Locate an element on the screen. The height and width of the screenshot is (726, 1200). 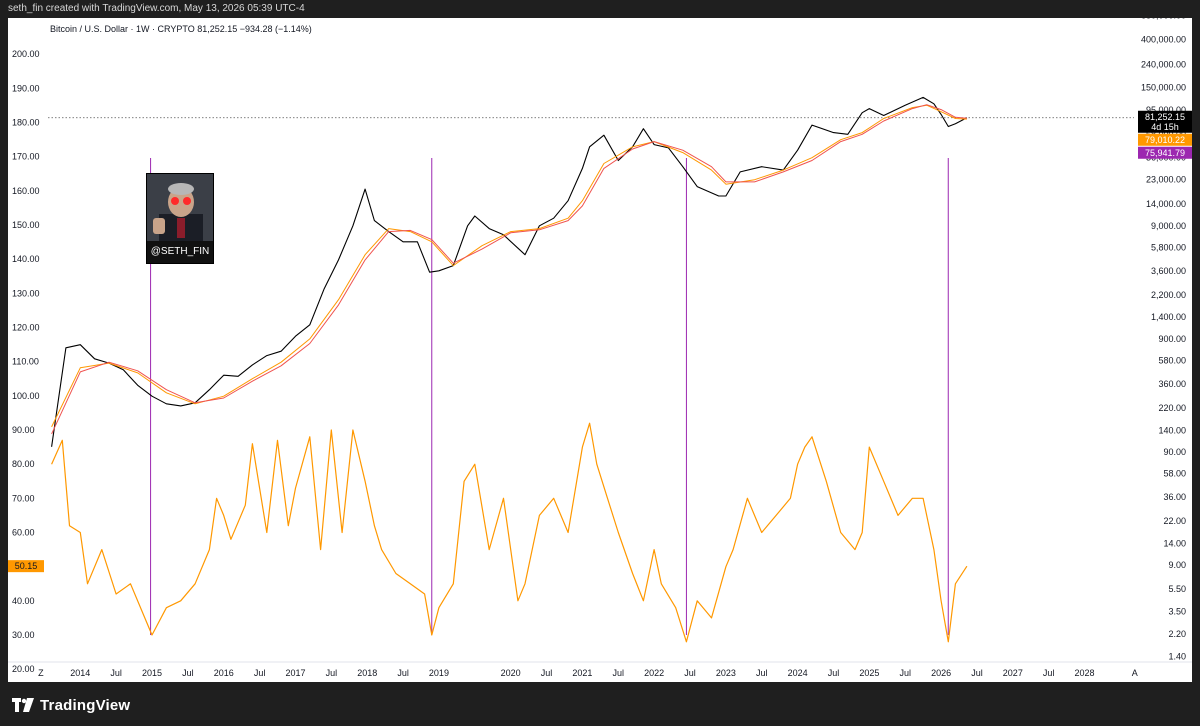
osc-tick-label: 120.00 is located at coordinates (26, 328).